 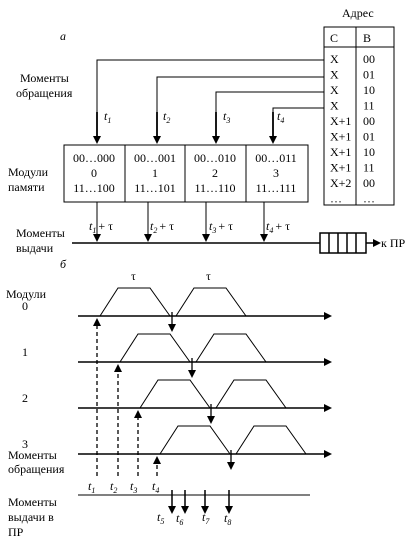 I want to click on output-time-label-0: t1 + τ, so click(x=101, y=227).